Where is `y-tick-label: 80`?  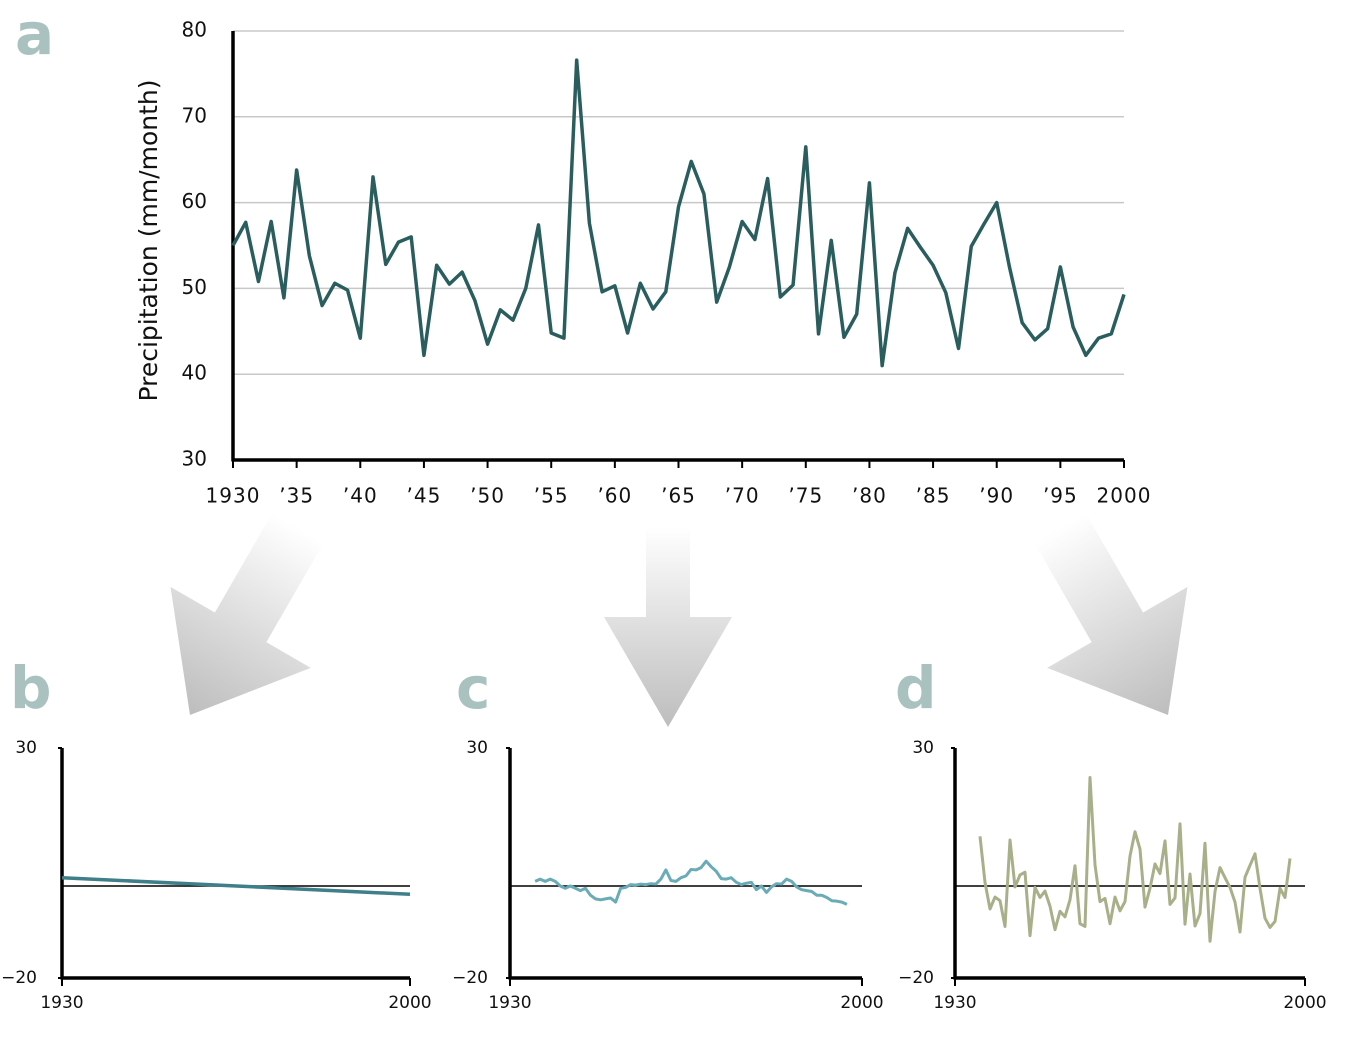 y-tick-label: 80 is located at coordinates (194, 30).